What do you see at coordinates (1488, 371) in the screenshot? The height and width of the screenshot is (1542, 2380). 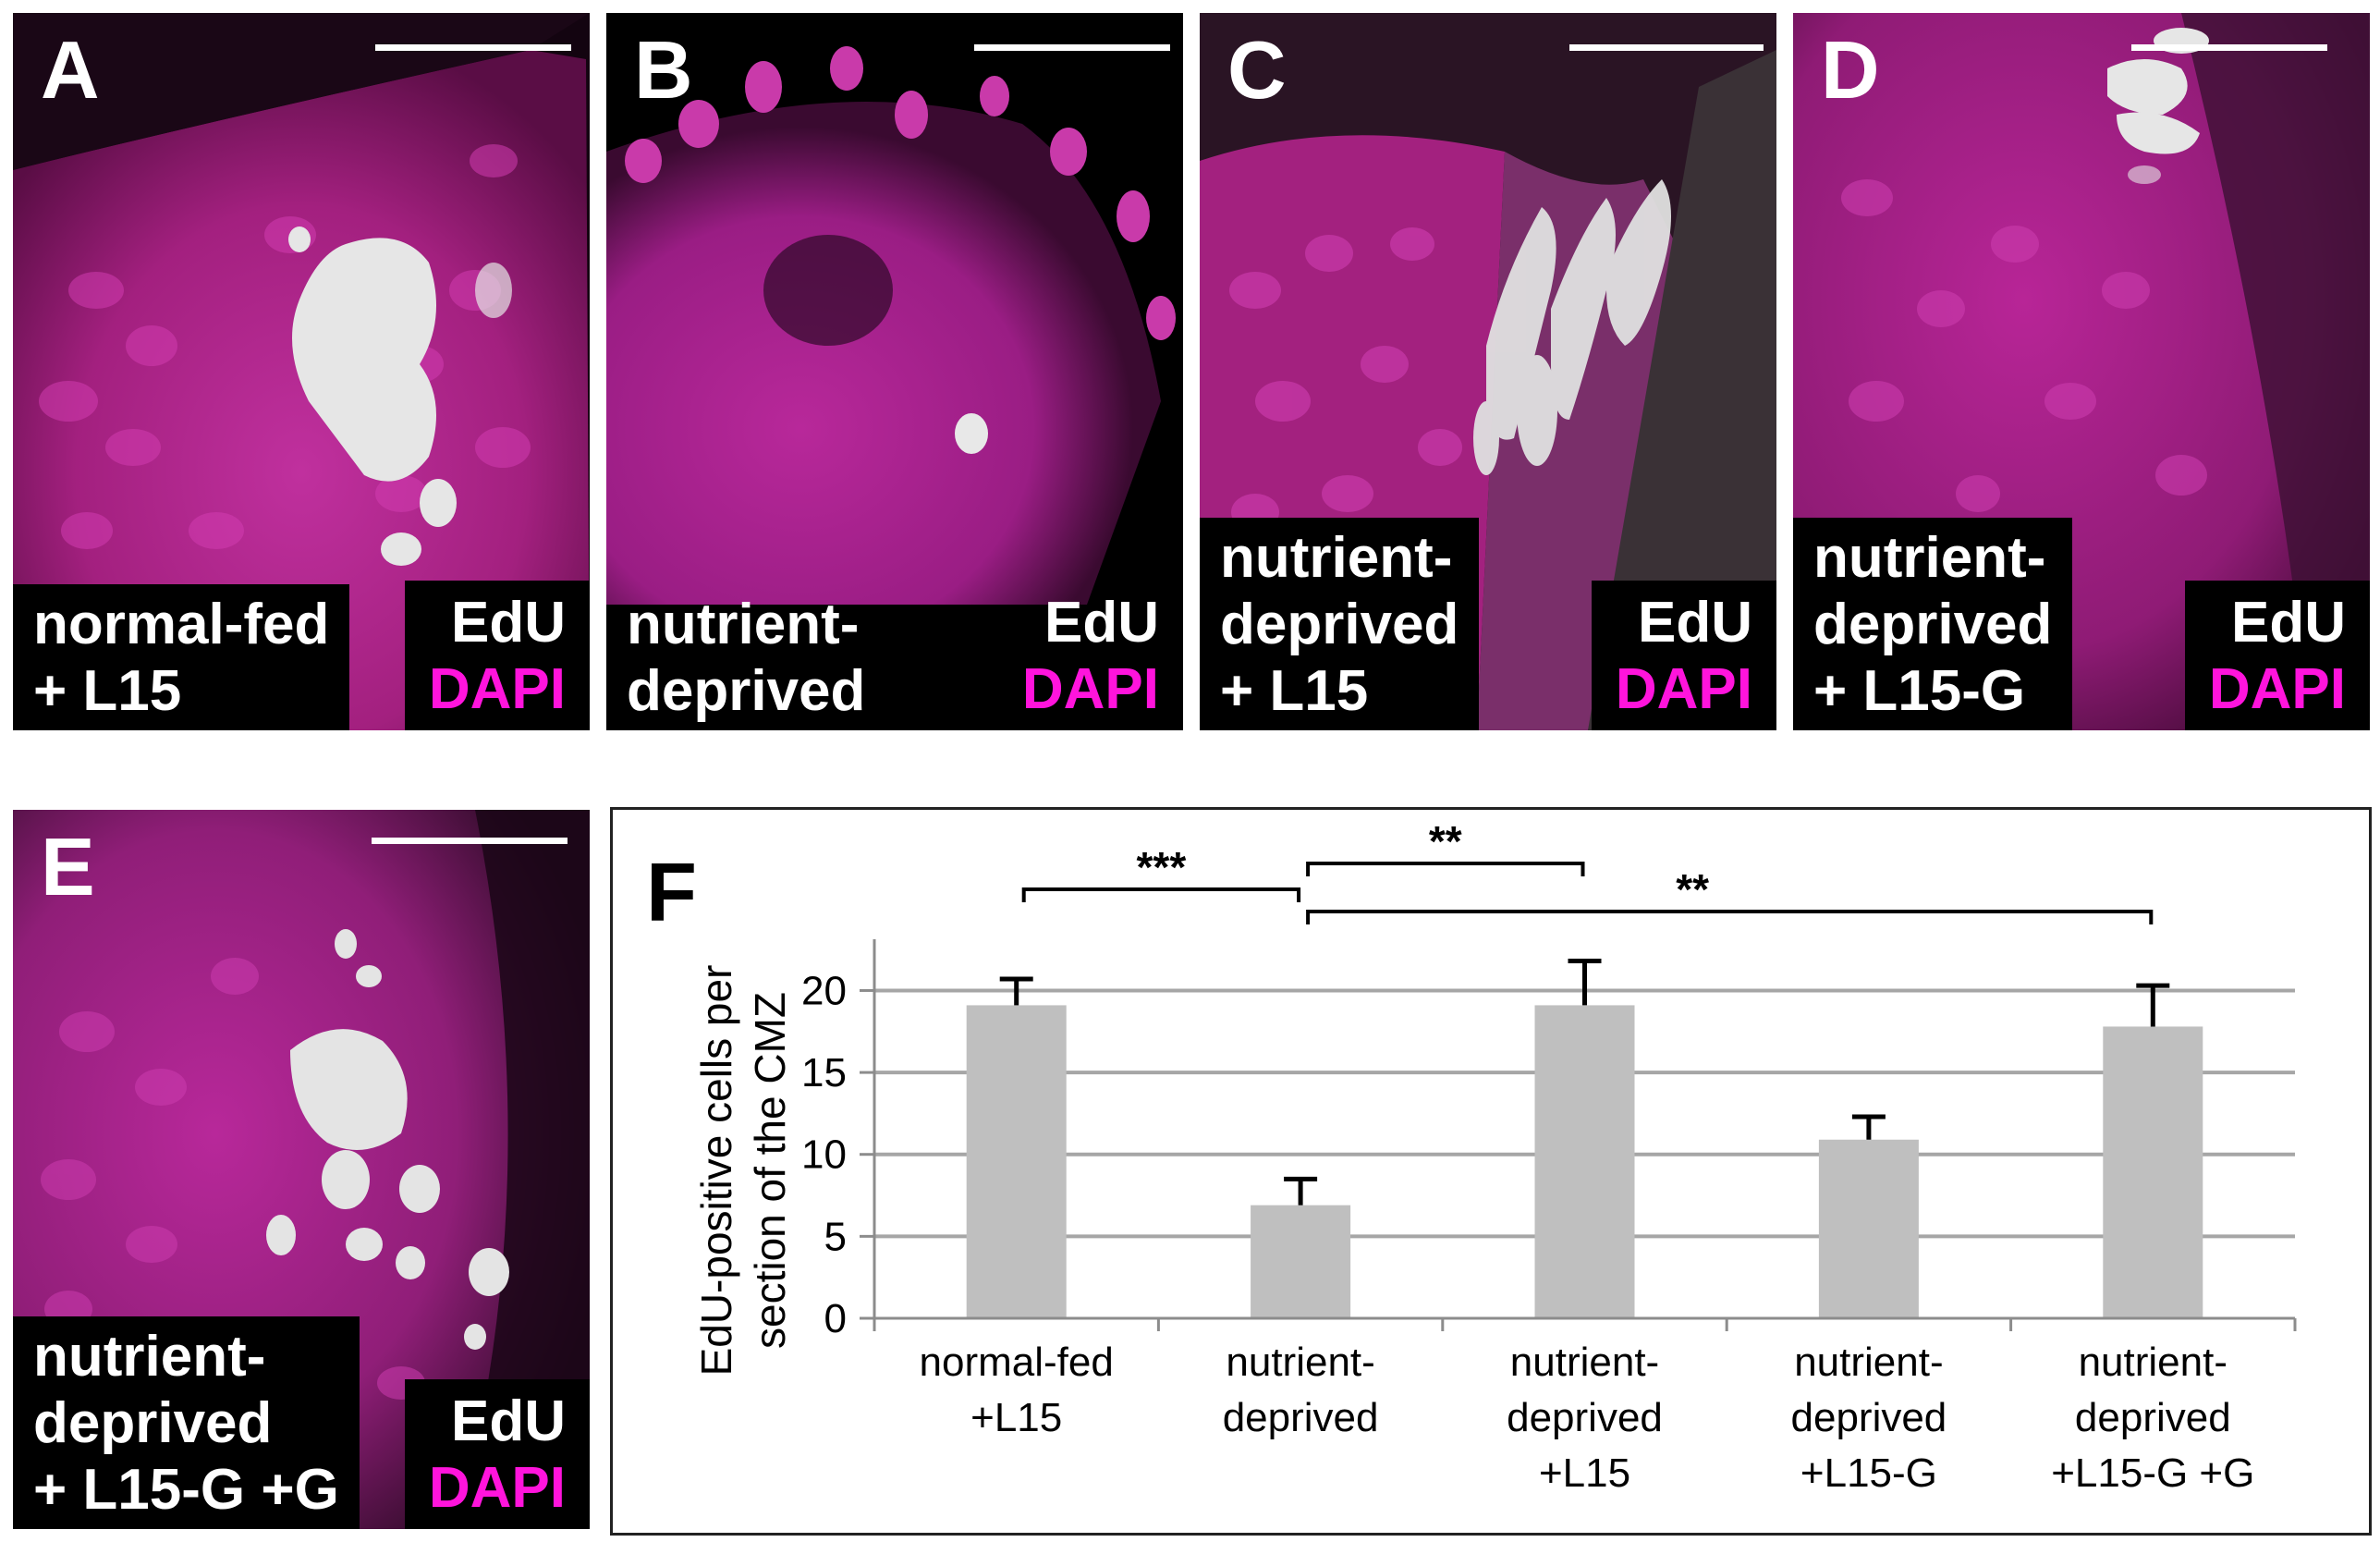 I see `panel-c-micrograph: C nutrient- deprived + L15 EdU DAPI` at bounding box center [1488, 371].